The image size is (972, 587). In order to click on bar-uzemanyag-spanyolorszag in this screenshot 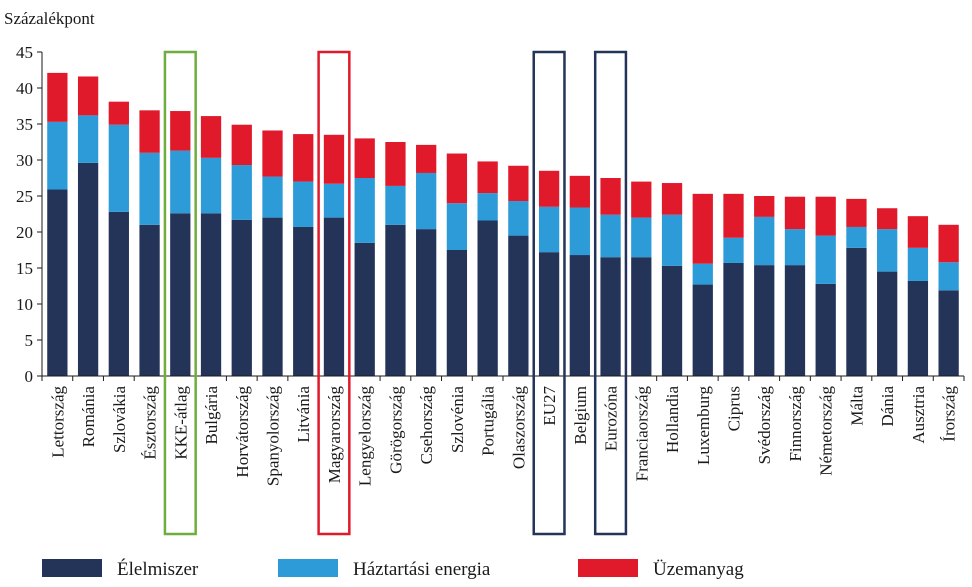, I will do `click(272, 153)`.